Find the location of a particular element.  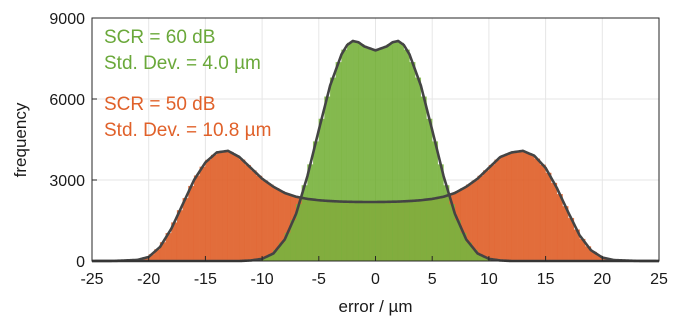

x-tick-label: 25 is located at coordinates (659, 279).